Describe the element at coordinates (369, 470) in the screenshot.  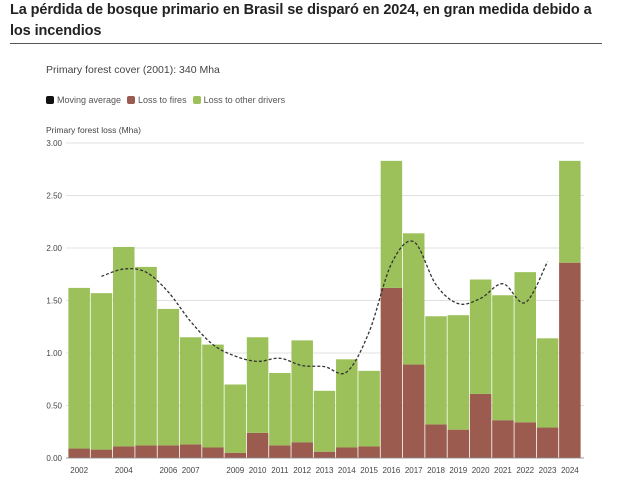
I see `x-tick-label: 2015` at that location.